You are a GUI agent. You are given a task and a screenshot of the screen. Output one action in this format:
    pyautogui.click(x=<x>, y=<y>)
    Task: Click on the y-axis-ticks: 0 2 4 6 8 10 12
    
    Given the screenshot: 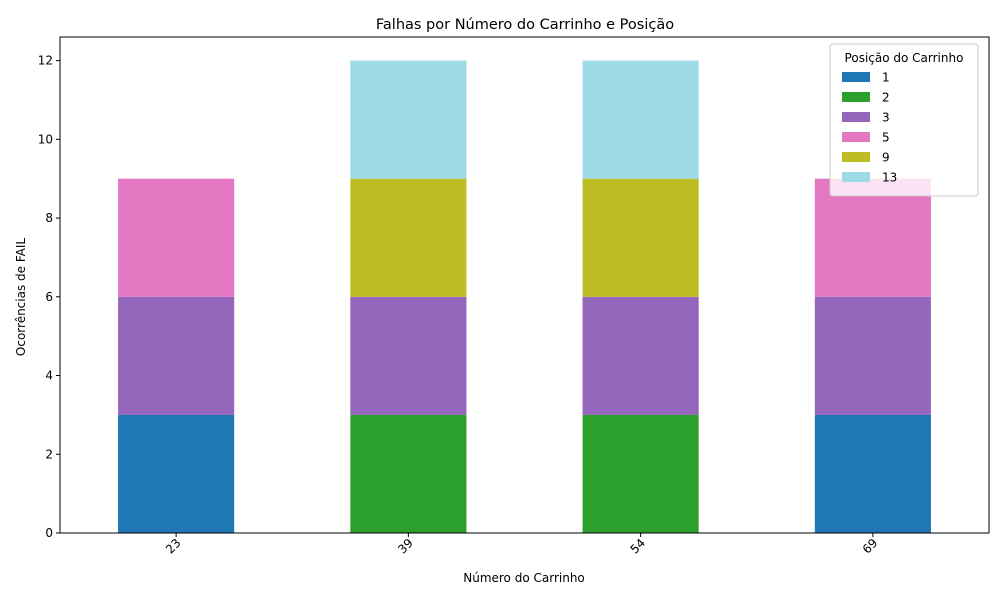 What is the action you would take?
    pyautogui.click(x=49, y=297)
    